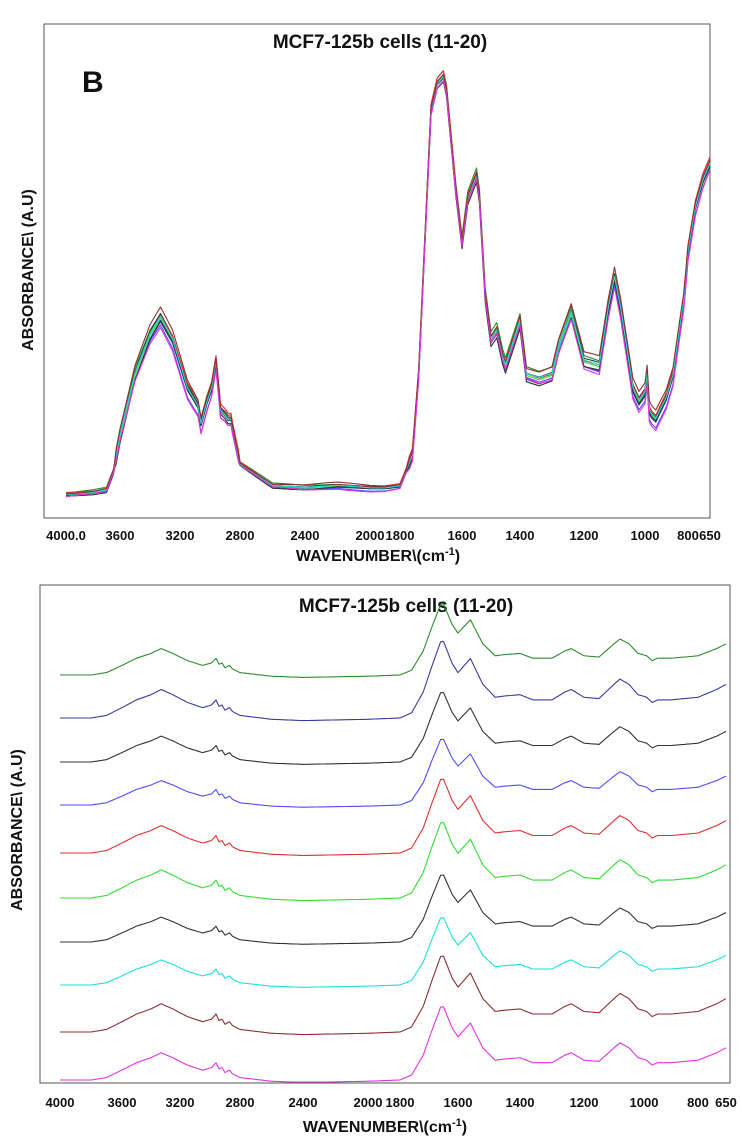 Image resolution: width=742 pixels, height=1143 pixels. Describe the element at coordinates (60, 1102) in the screenshot. I see `x-tick-label: 4000` at that location.